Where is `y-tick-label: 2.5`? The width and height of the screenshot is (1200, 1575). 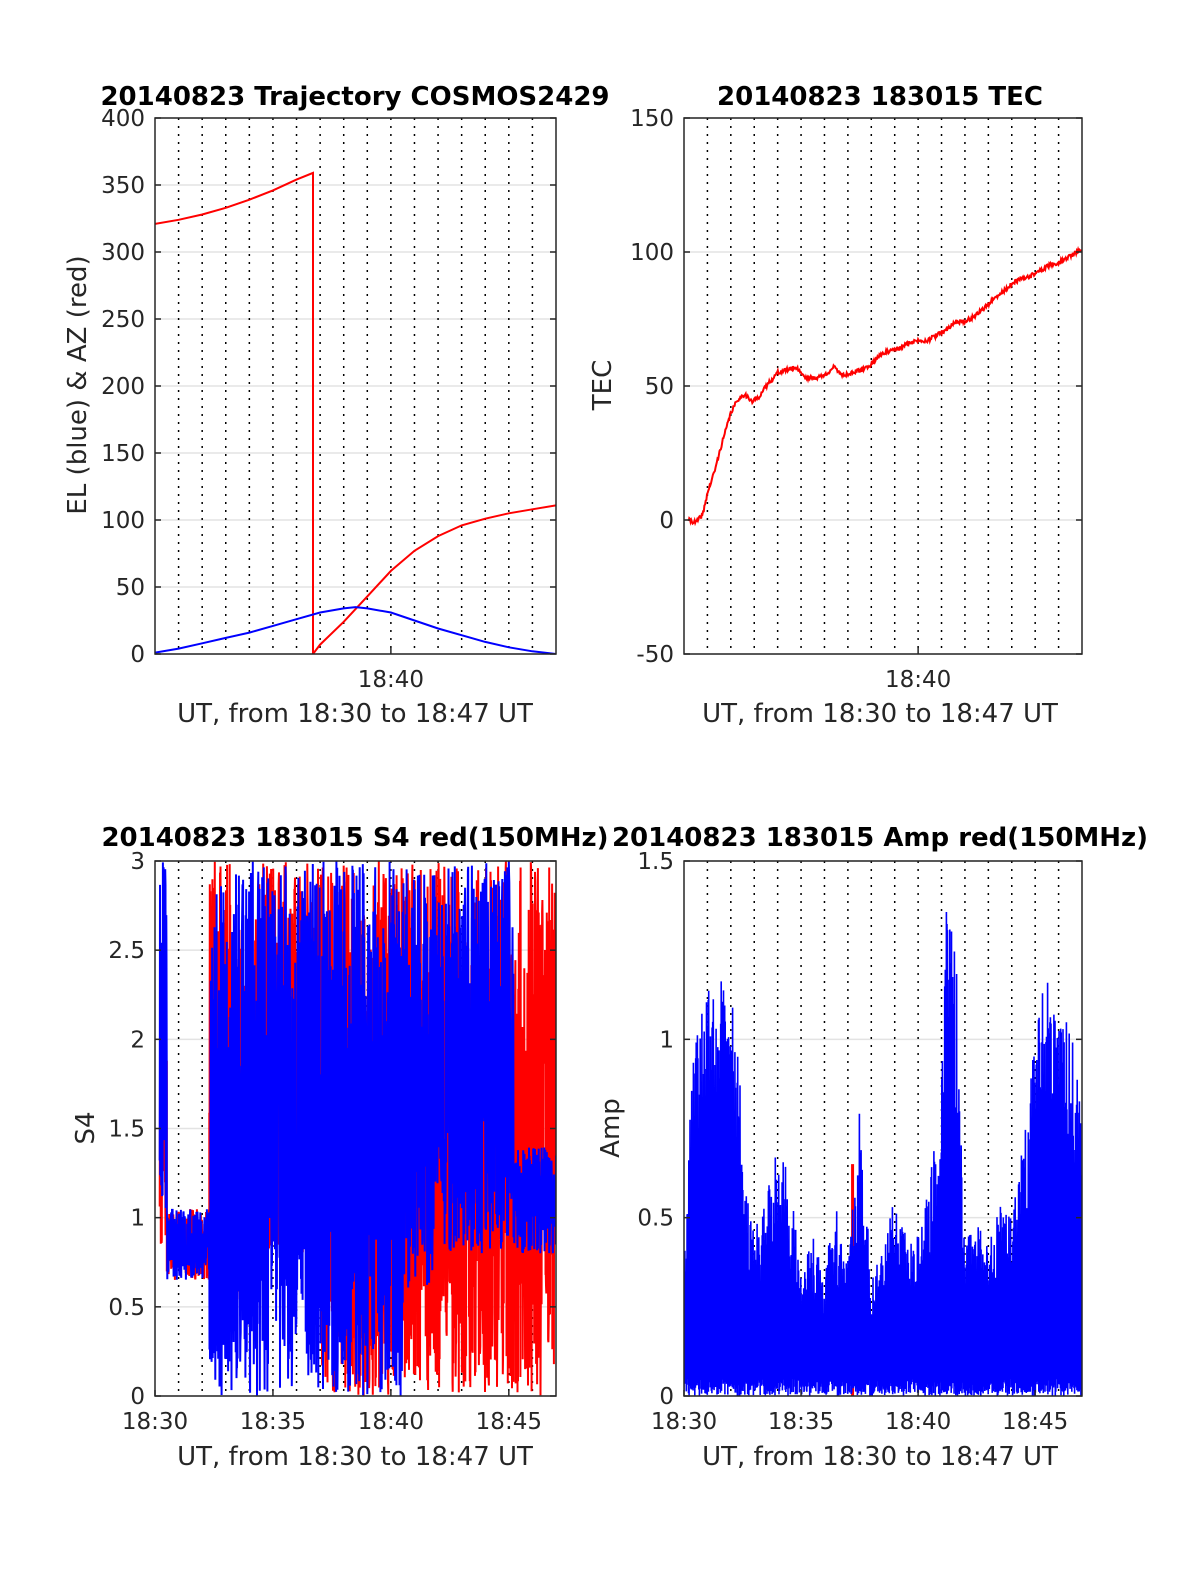
y-tick-label: 2.5 is located at coordinates (126, 951).